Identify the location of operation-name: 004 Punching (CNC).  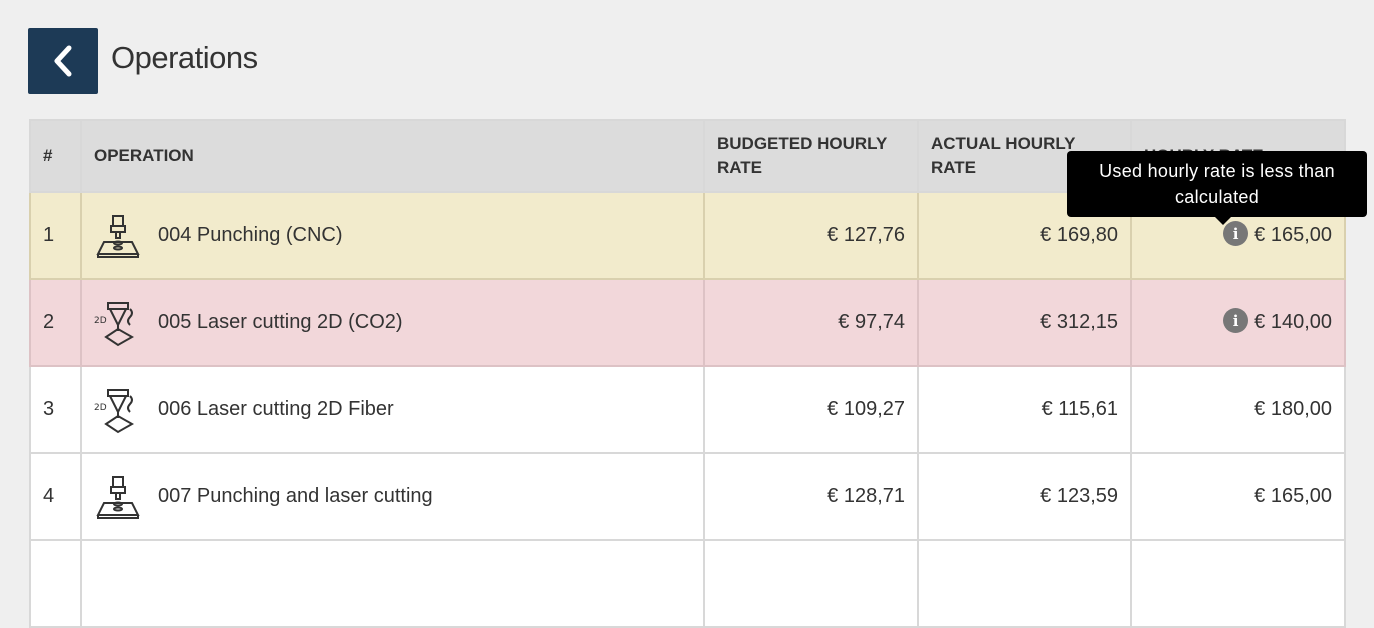
(250, 235).